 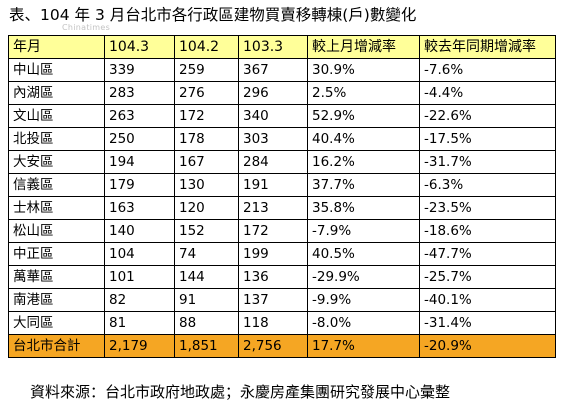 What do you see at coordinates (139, 323) in the screenshot?
I see `cell-current-month: 81` at bounding box center [139, 323].